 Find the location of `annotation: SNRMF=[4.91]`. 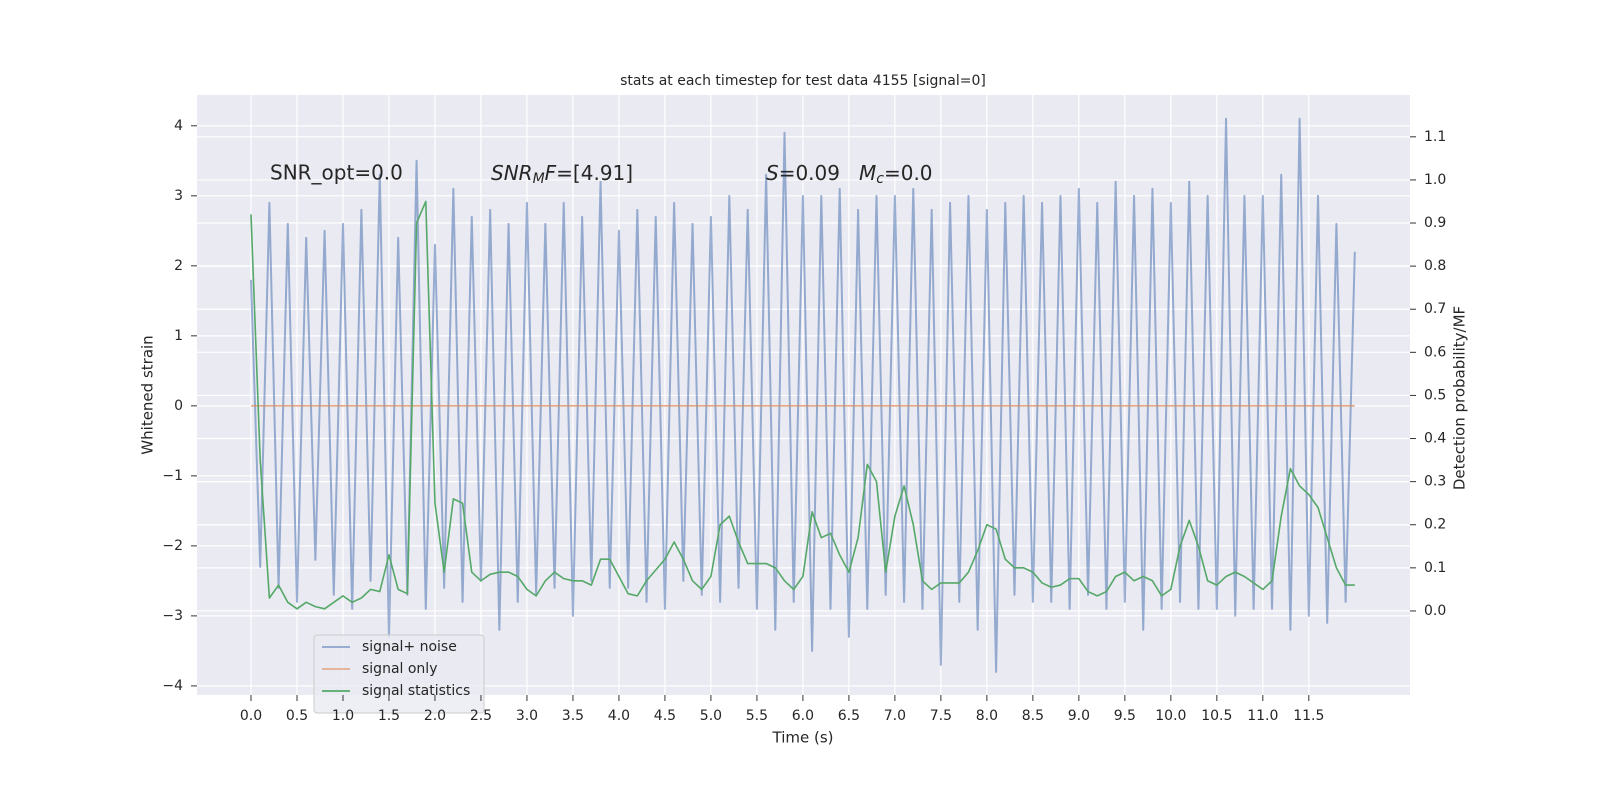

annotation: SNRMF=[4.91] is located at coordinates (562, 174).